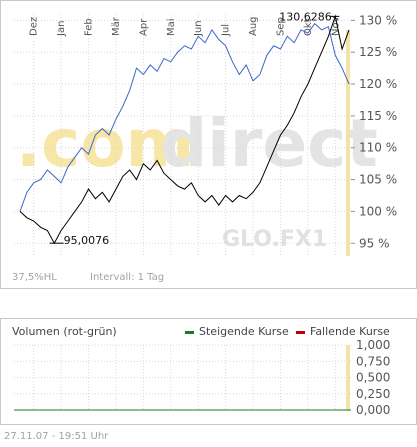 The height and width of the screenshot is (447, 417). What do you see at coordinates (226, 30) in the screenshot?
I see `month-label: Jul` at bounding box center [226, 30].